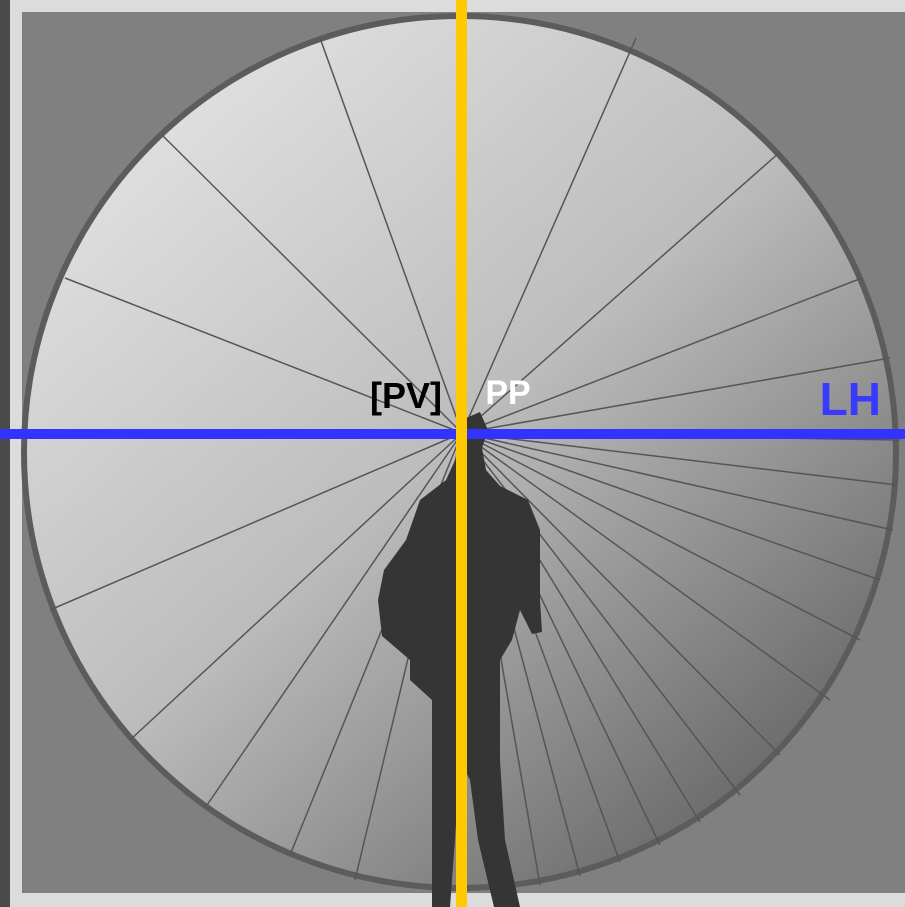 The image size is (905, 907). What do you see at coordinates (406, 395) in the screenshot?
I see `pv-label: [PV]` at bounding box center [406, 395].